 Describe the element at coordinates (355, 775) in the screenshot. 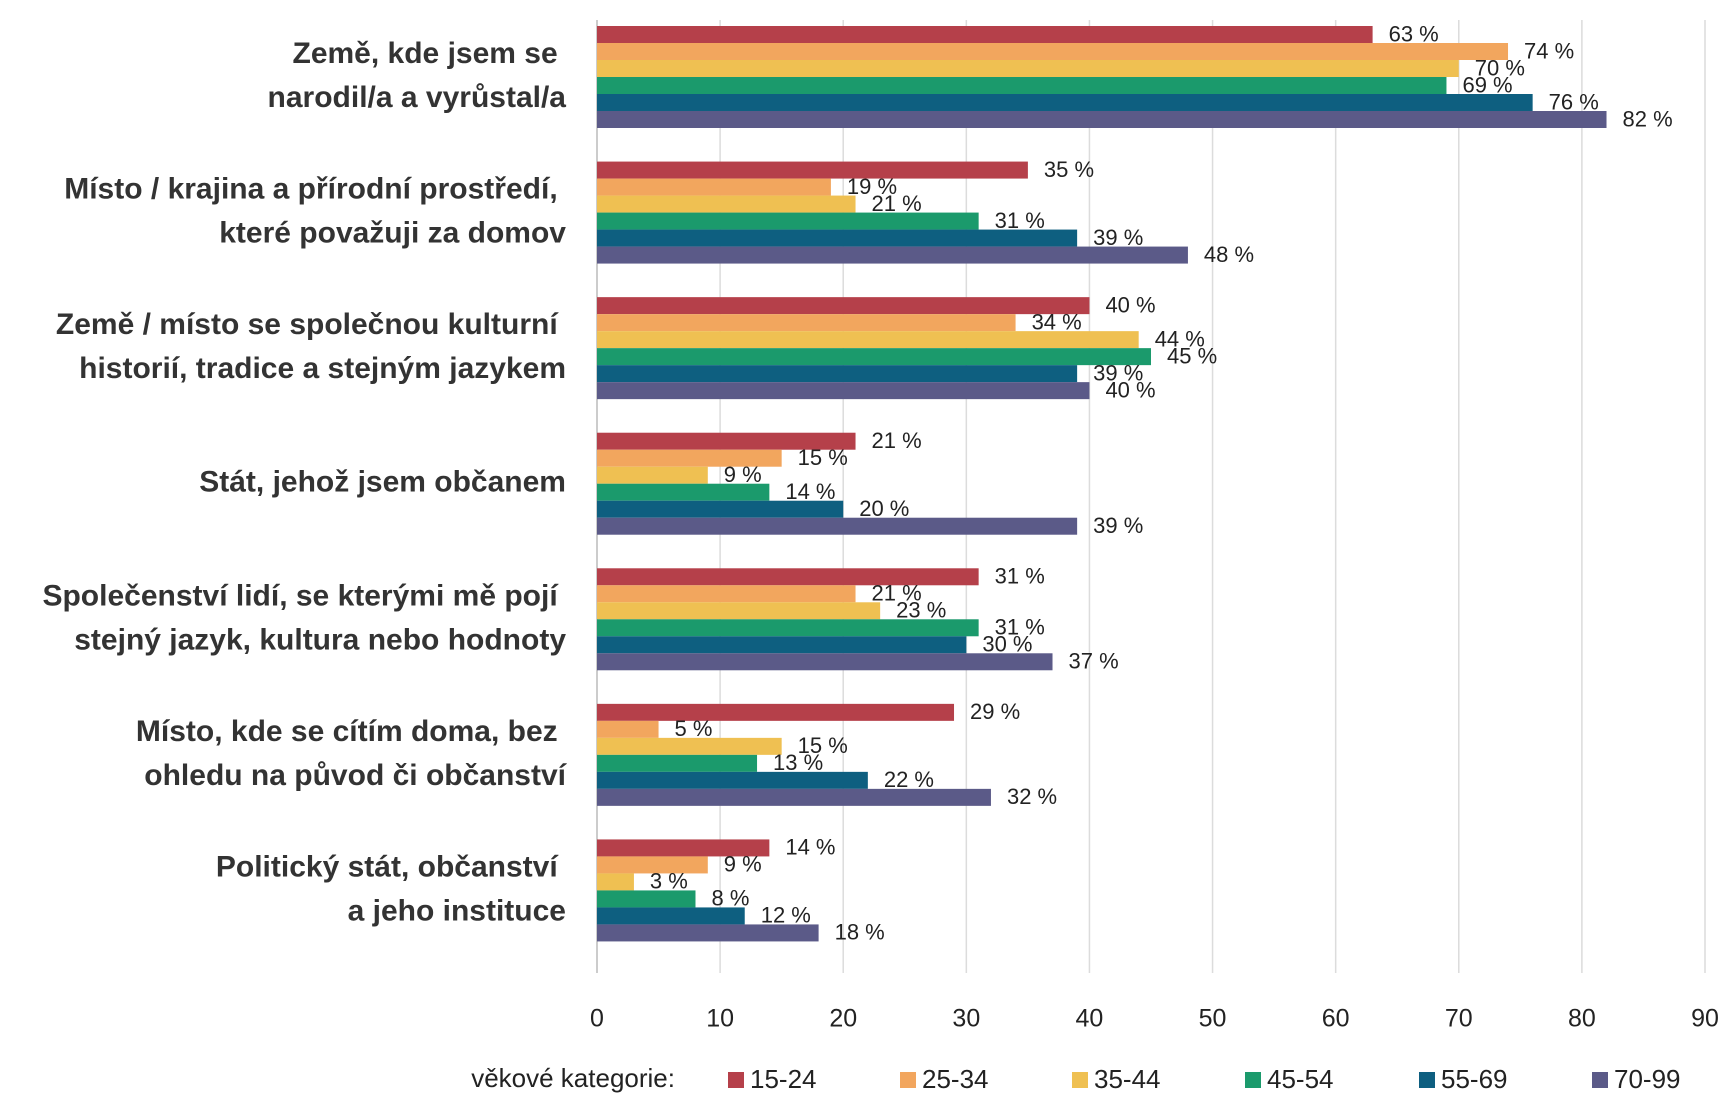

I see `category-line: ohledu na původ či občanství` at that location.